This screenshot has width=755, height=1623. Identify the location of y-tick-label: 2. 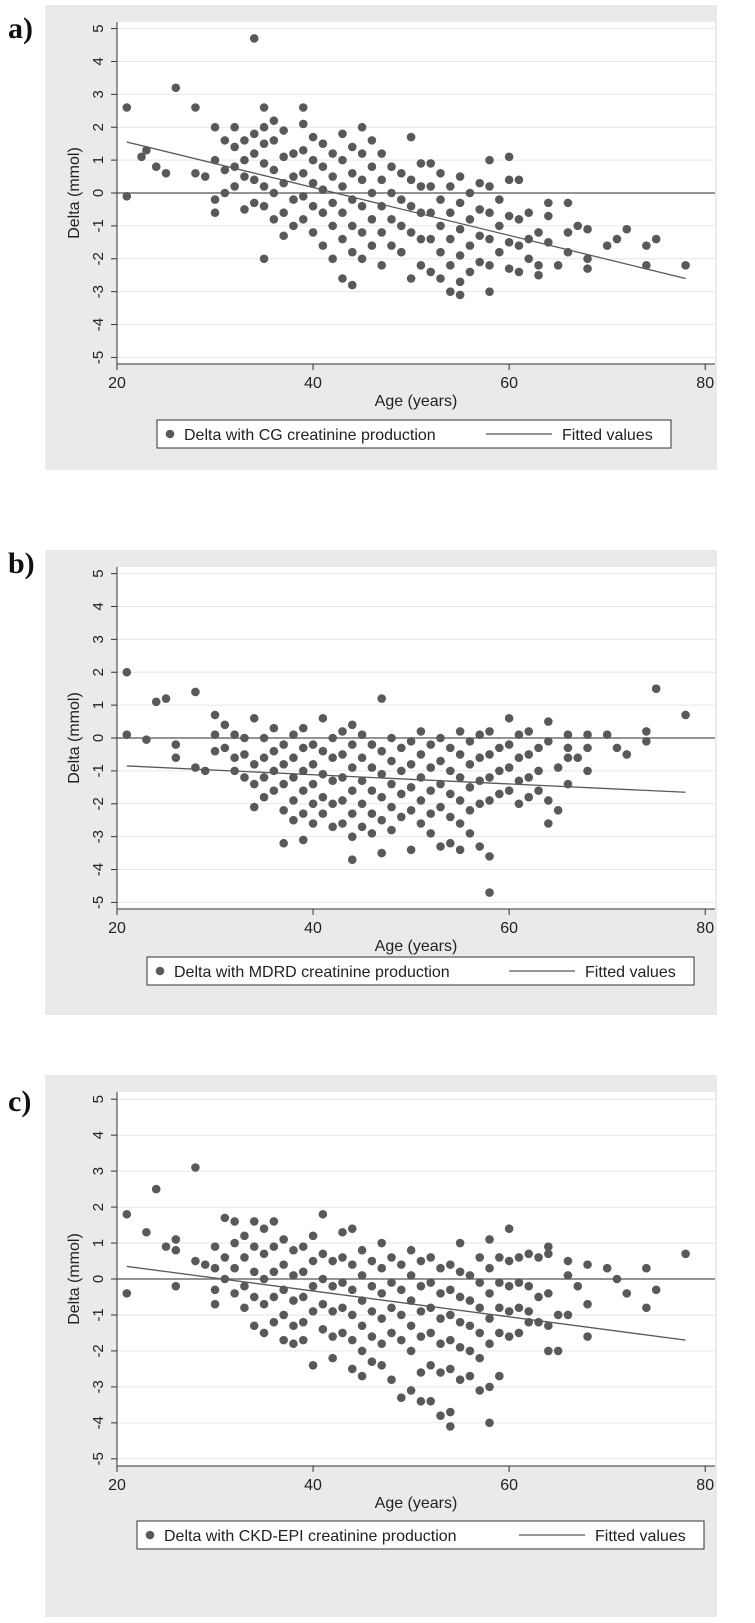
(98, 127).